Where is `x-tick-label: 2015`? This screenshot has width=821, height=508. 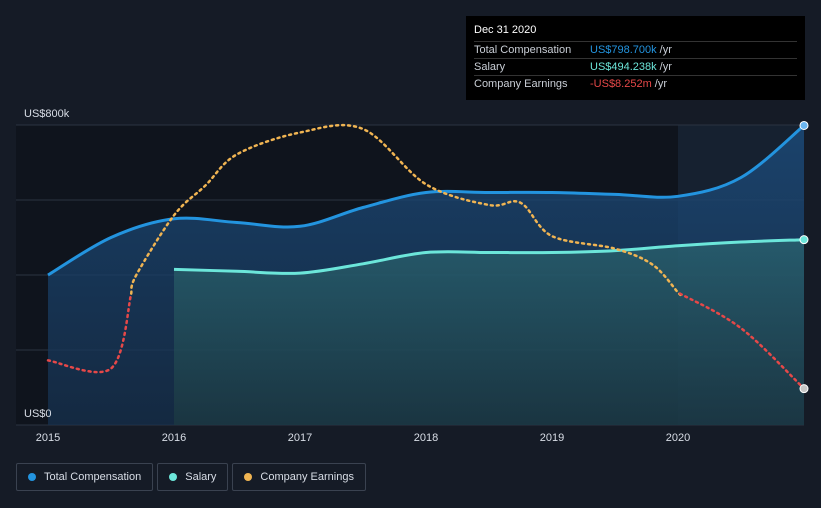
x-tick-label: 2015 is located at coordinates (48, 438).